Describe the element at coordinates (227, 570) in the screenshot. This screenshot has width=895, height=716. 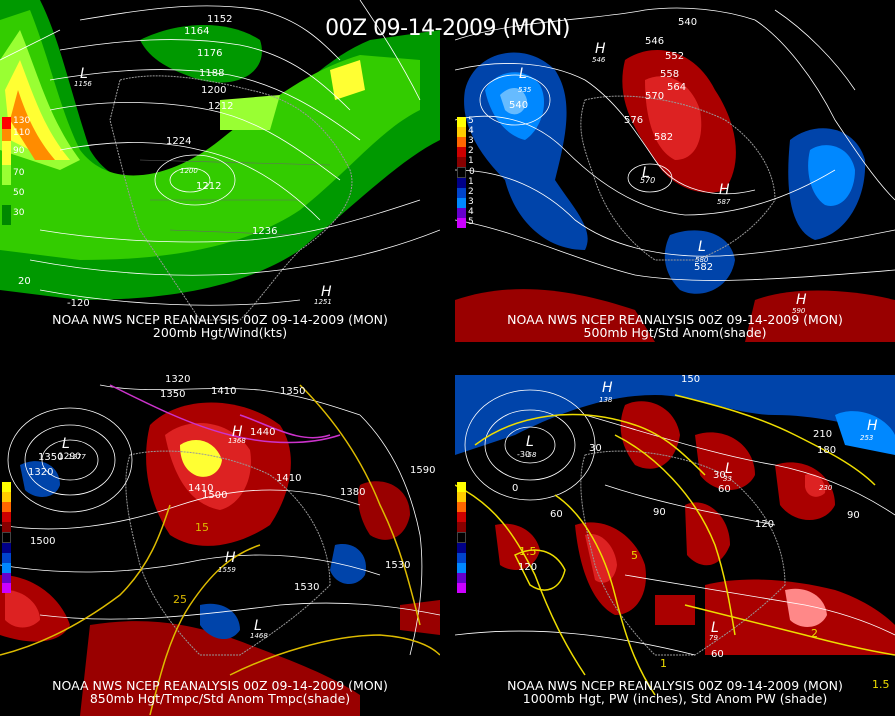
I see `high-pressure-value: 1559` at that location.